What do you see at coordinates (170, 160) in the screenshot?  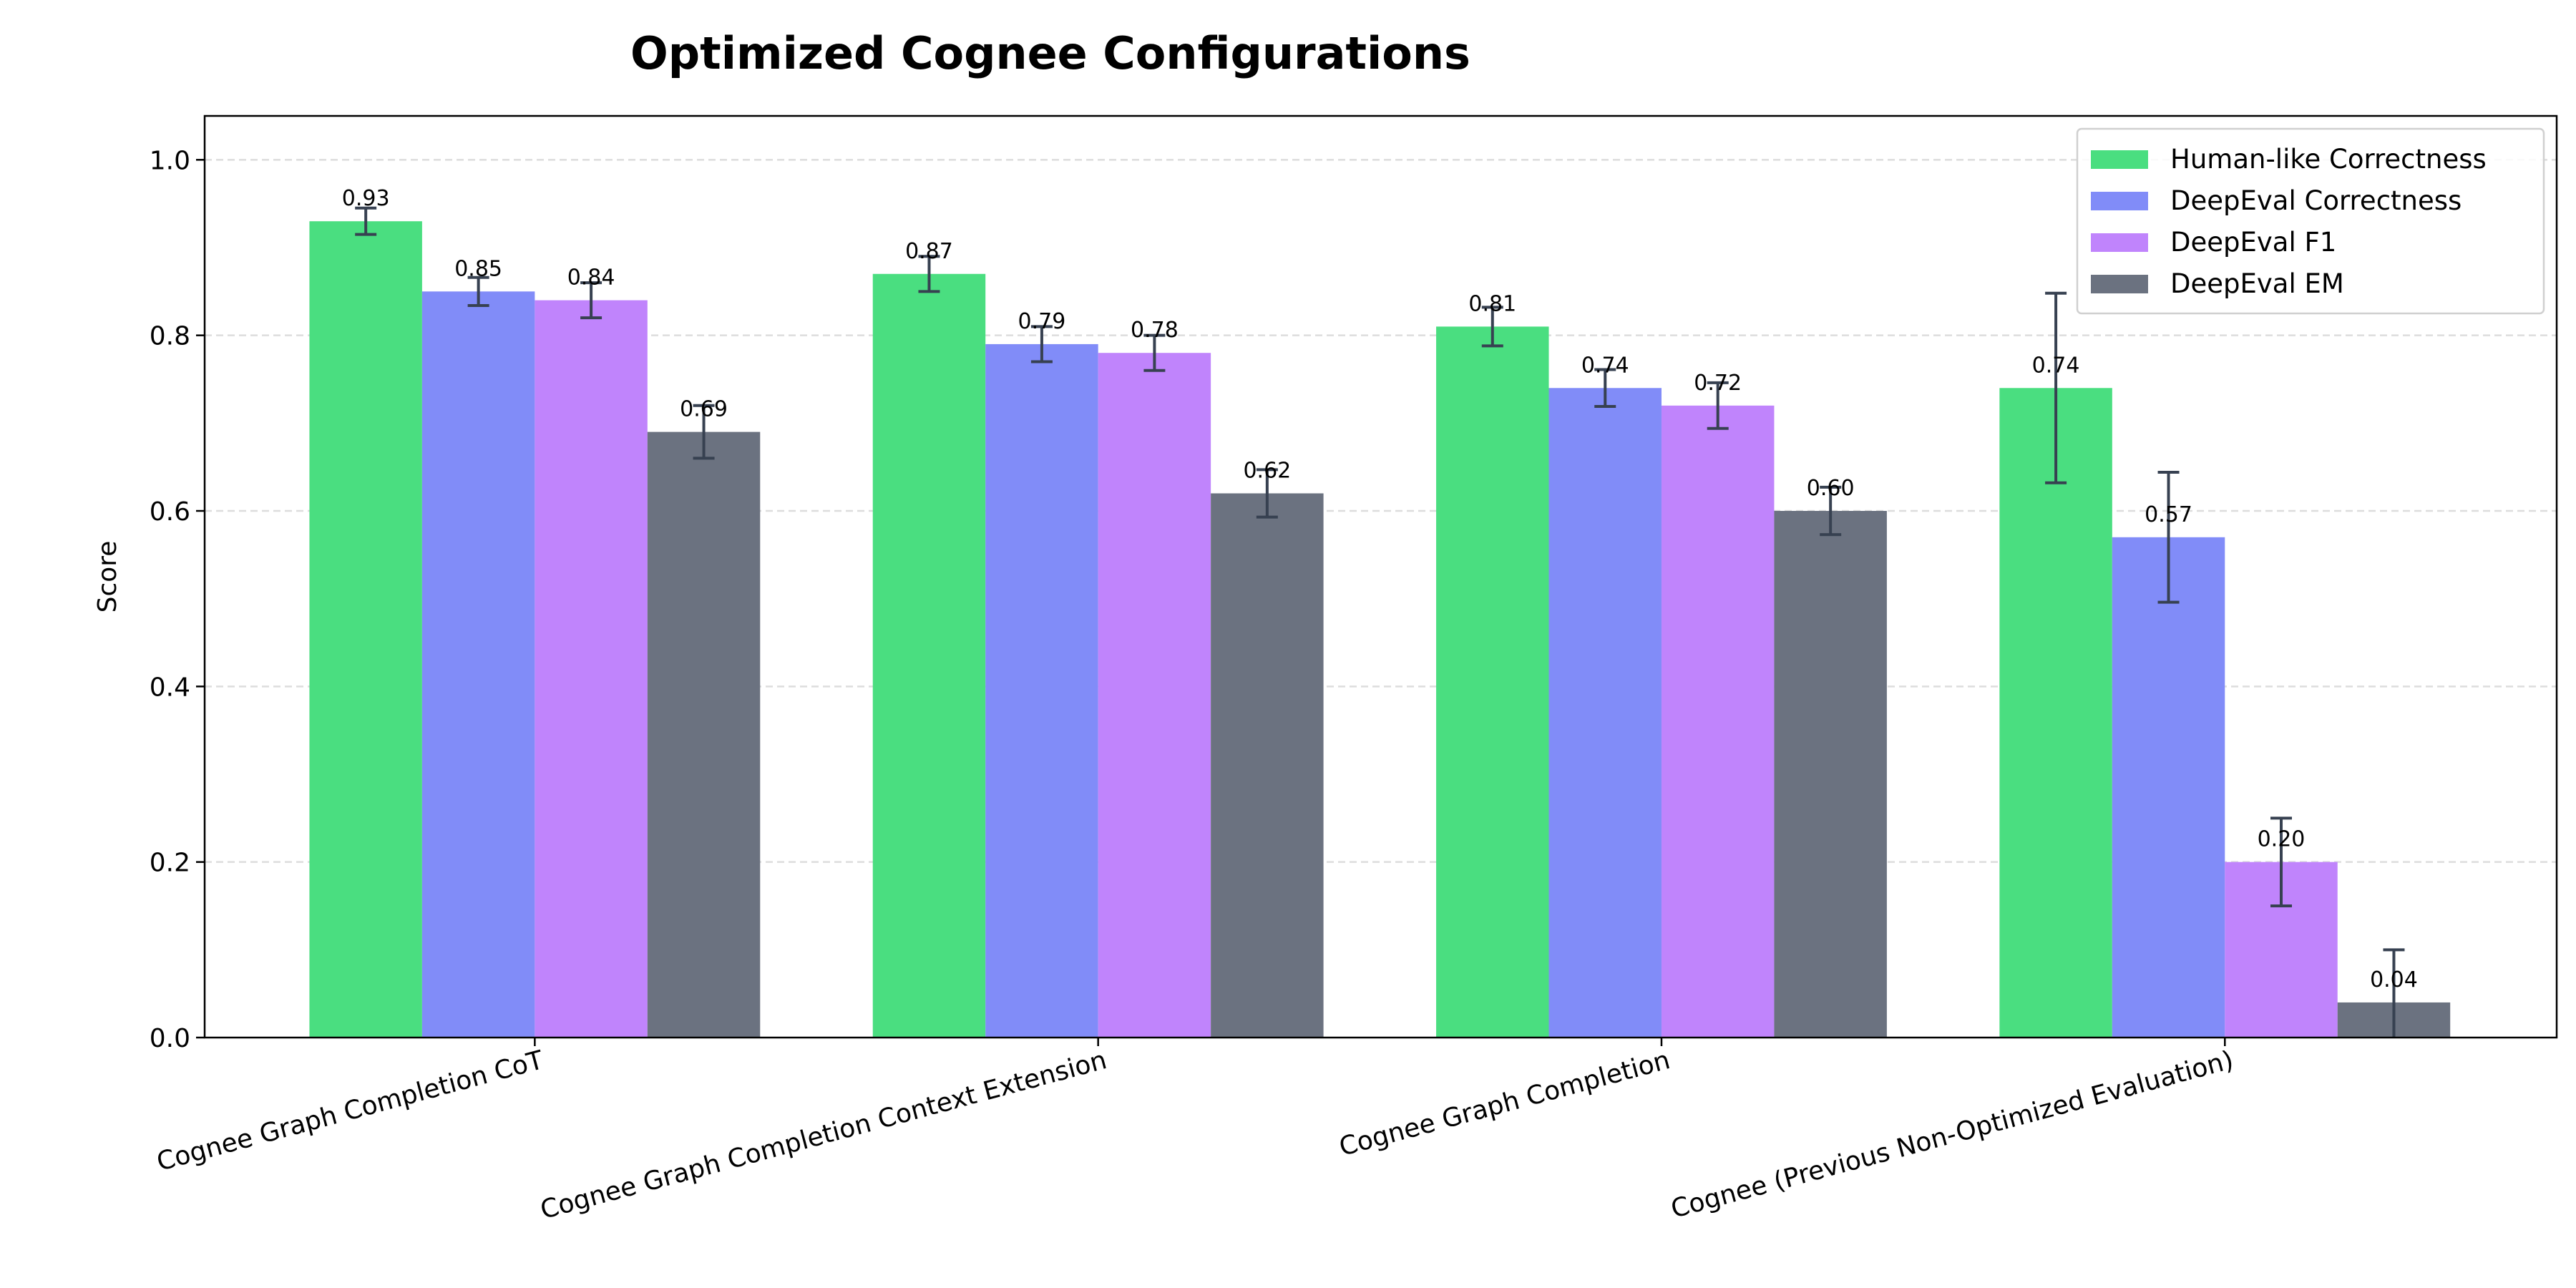 I see `y-tick-label: 1.0` at bounding box center [170, 160].